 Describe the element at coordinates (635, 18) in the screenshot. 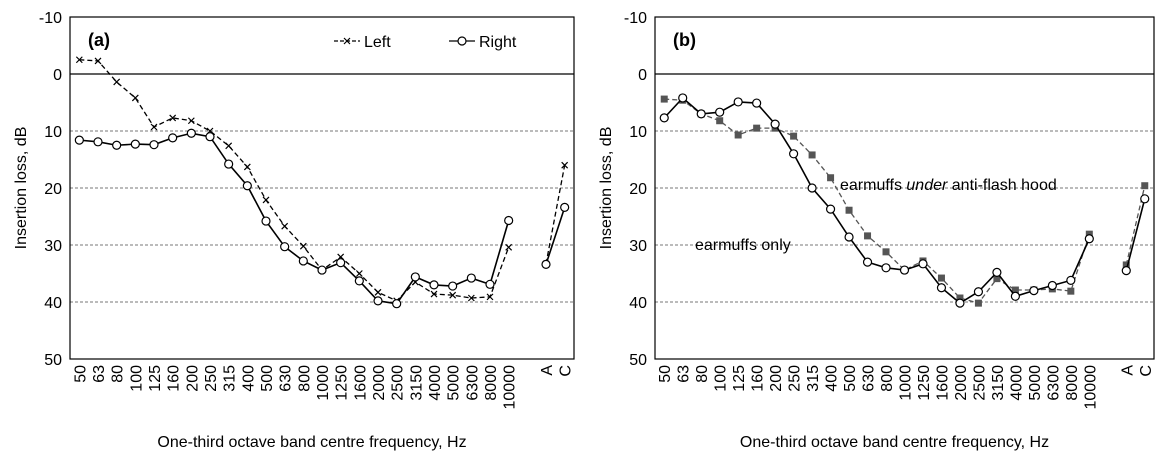

I see `y-tick-label: -10` at that location.